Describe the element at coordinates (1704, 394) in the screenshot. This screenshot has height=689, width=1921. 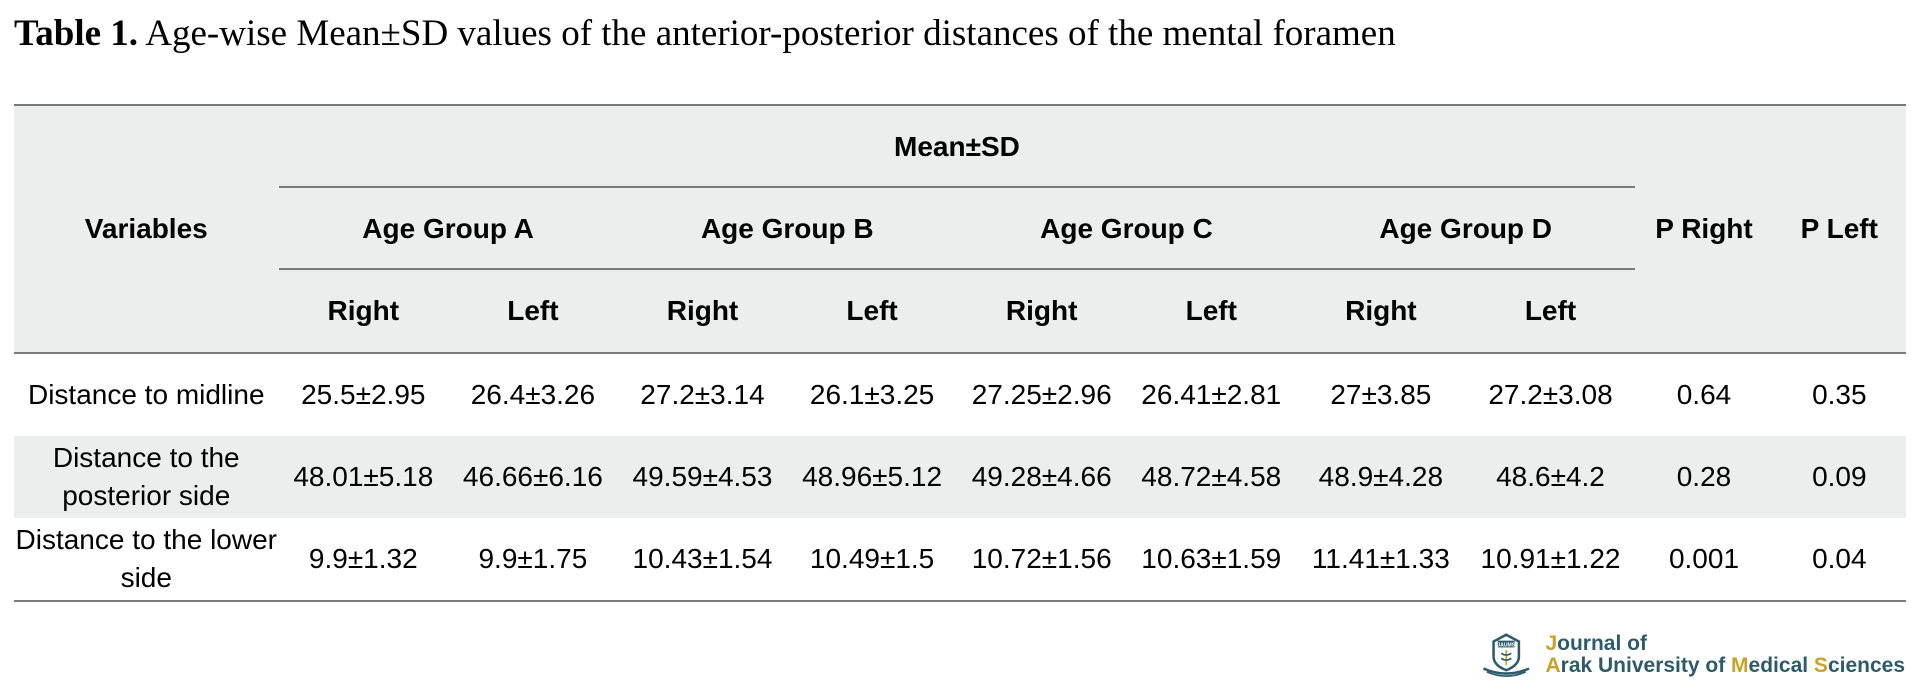
I see `p-right-cell: 0.64` at that location.